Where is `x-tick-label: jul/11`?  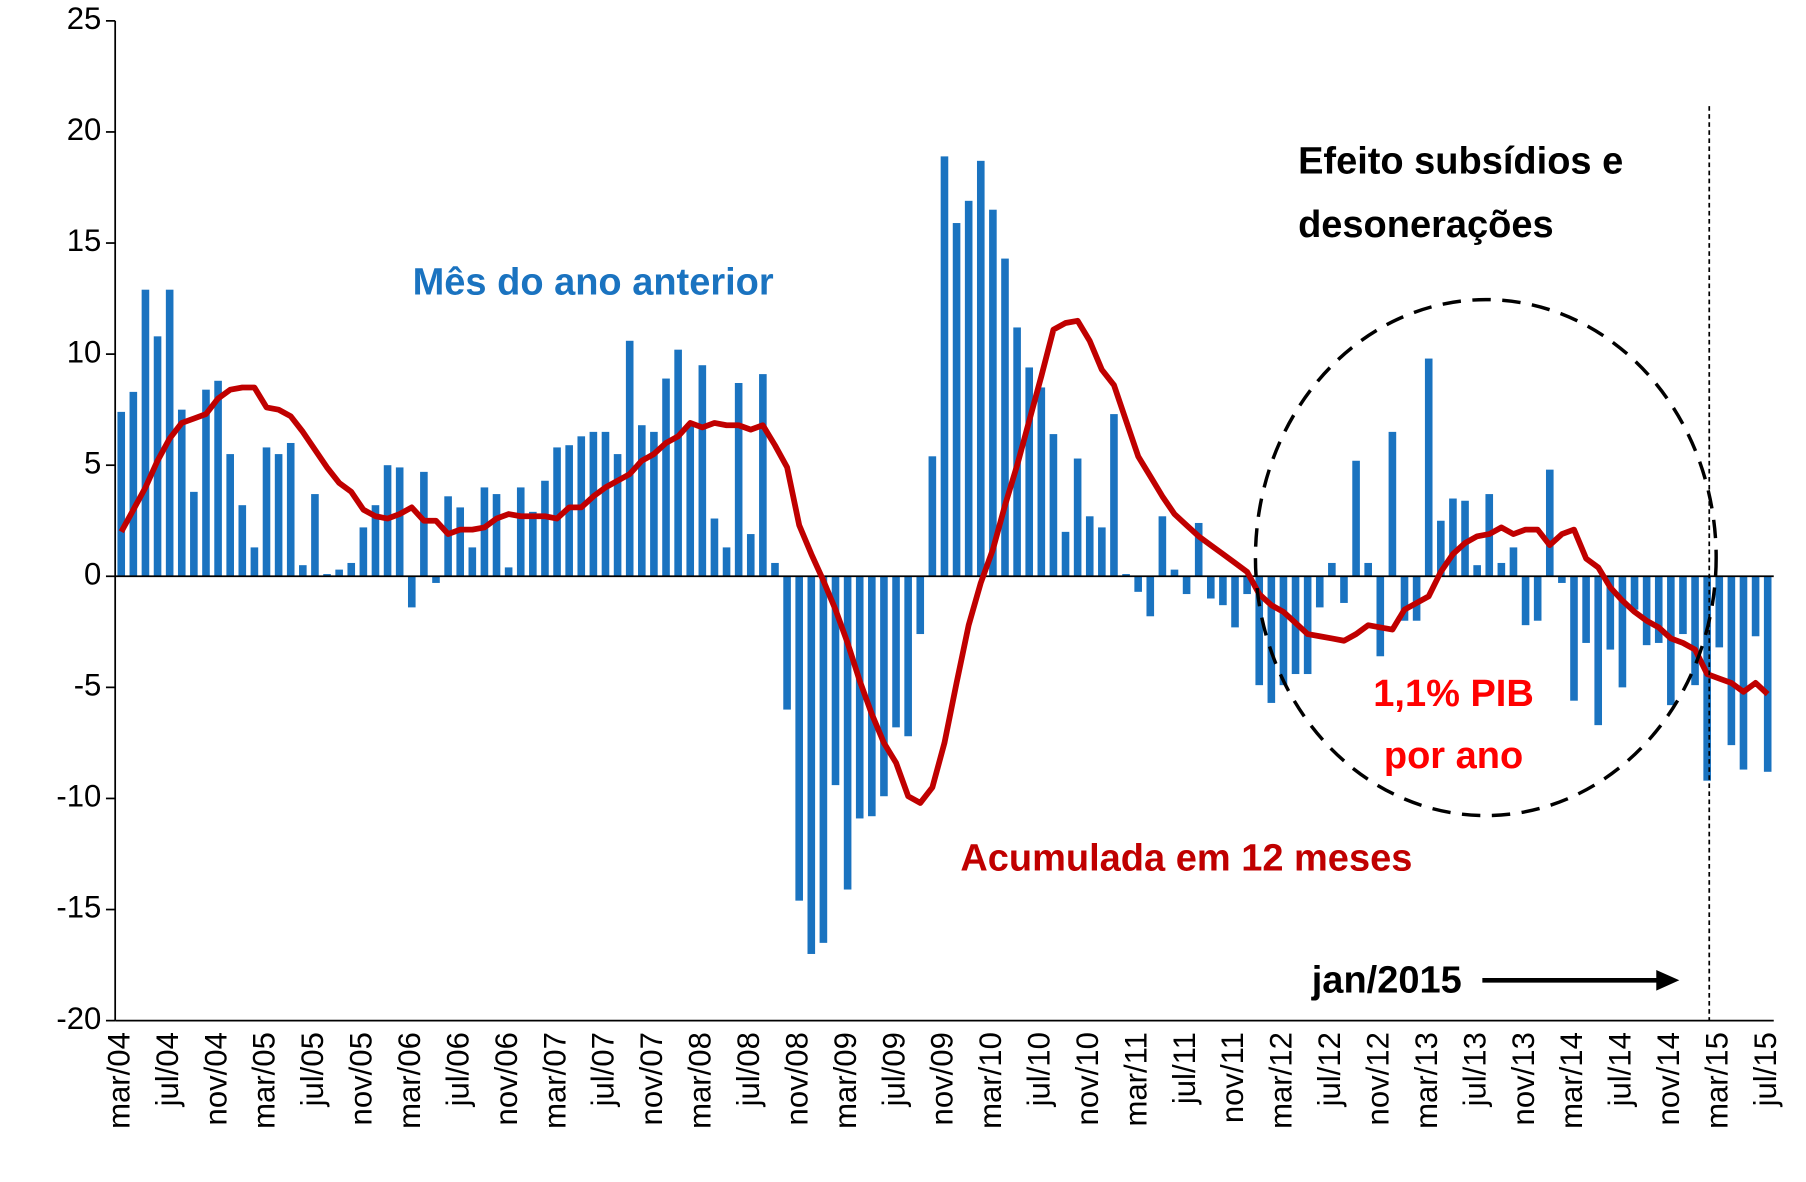 x-tick-label: jul/11 is located at coordinates (1184, 1068).